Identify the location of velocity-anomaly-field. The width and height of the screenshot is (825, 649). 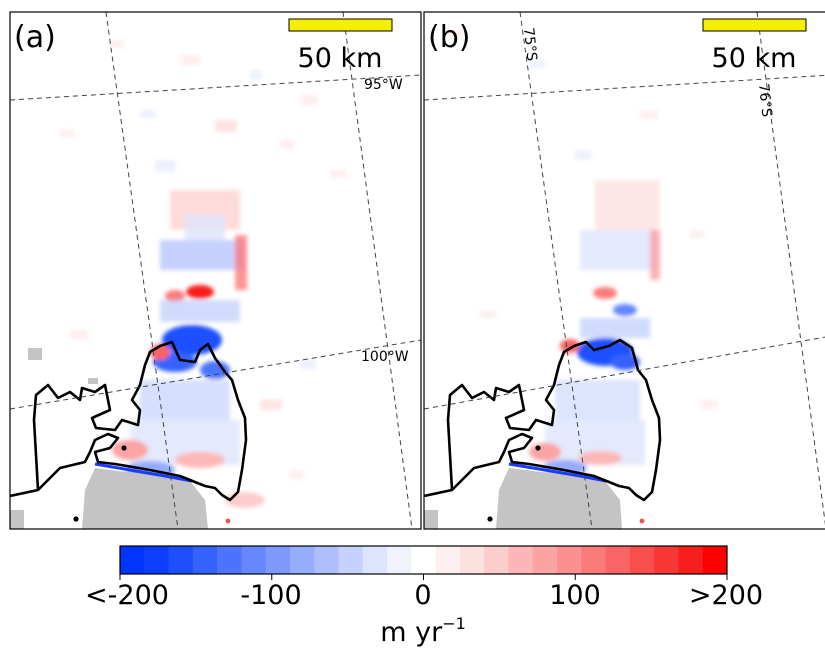
(188, 349).